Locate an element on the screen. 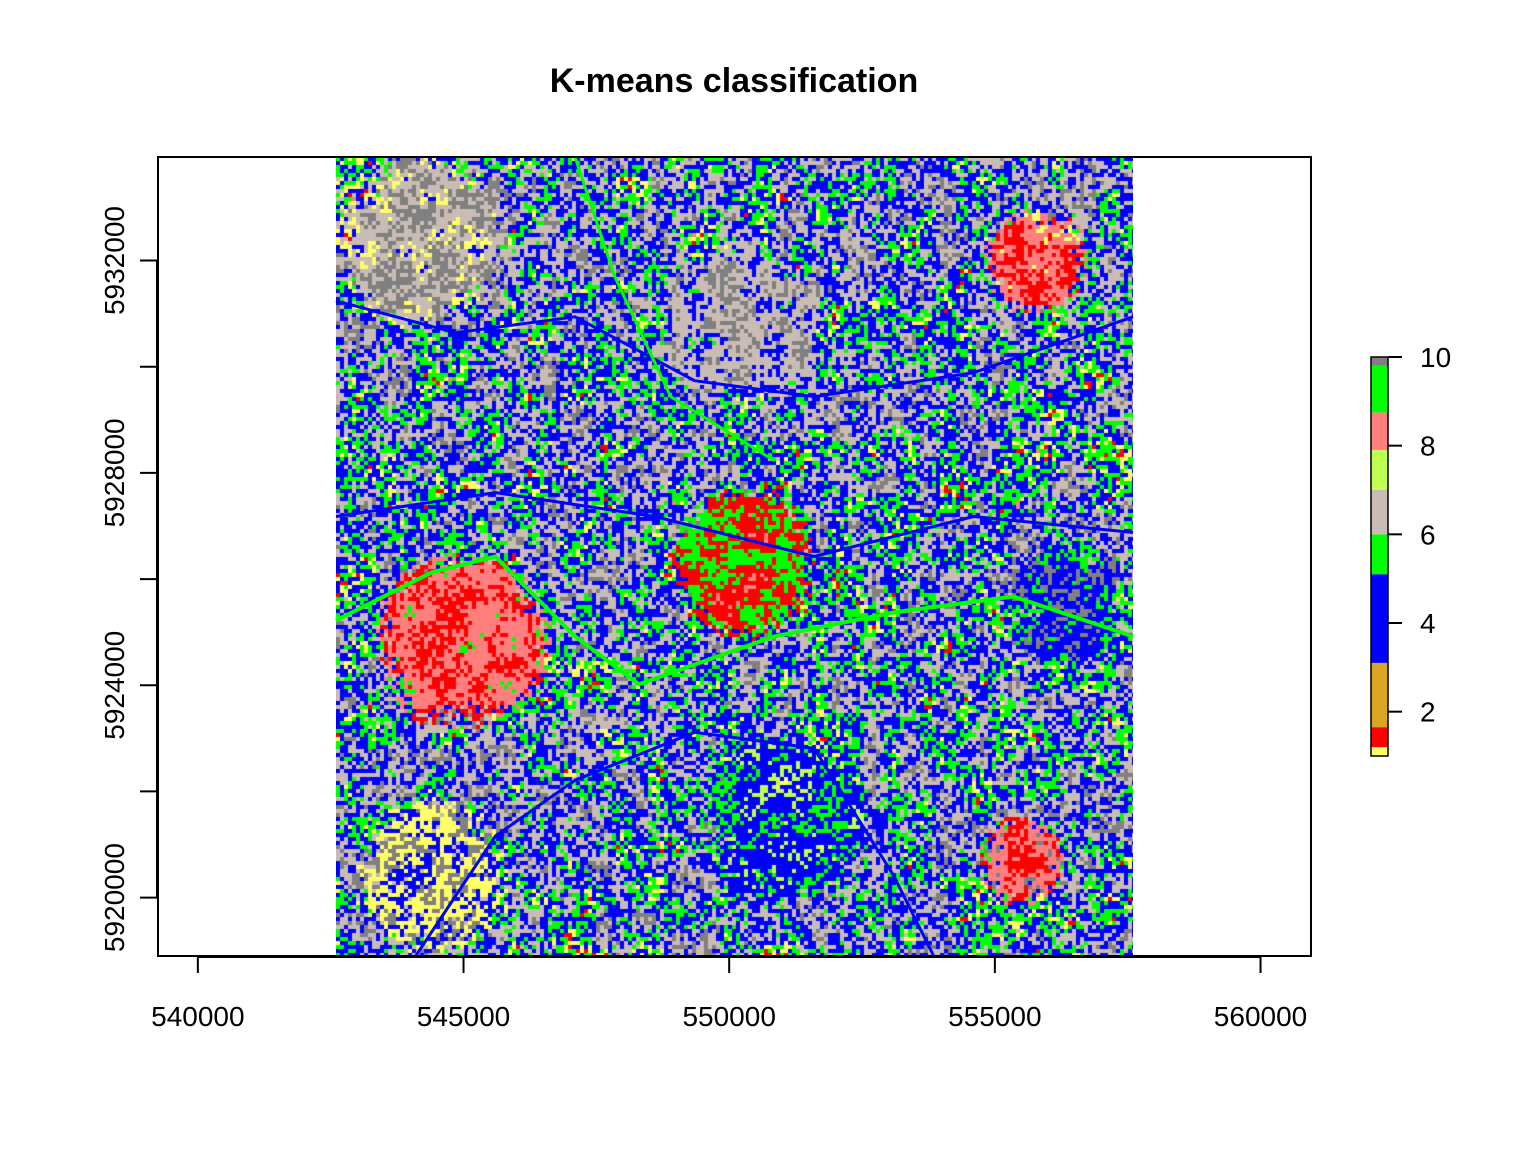 The image size is (1536, 1152). x-tick-label: 555000 is located at coordinates (994, 1016).